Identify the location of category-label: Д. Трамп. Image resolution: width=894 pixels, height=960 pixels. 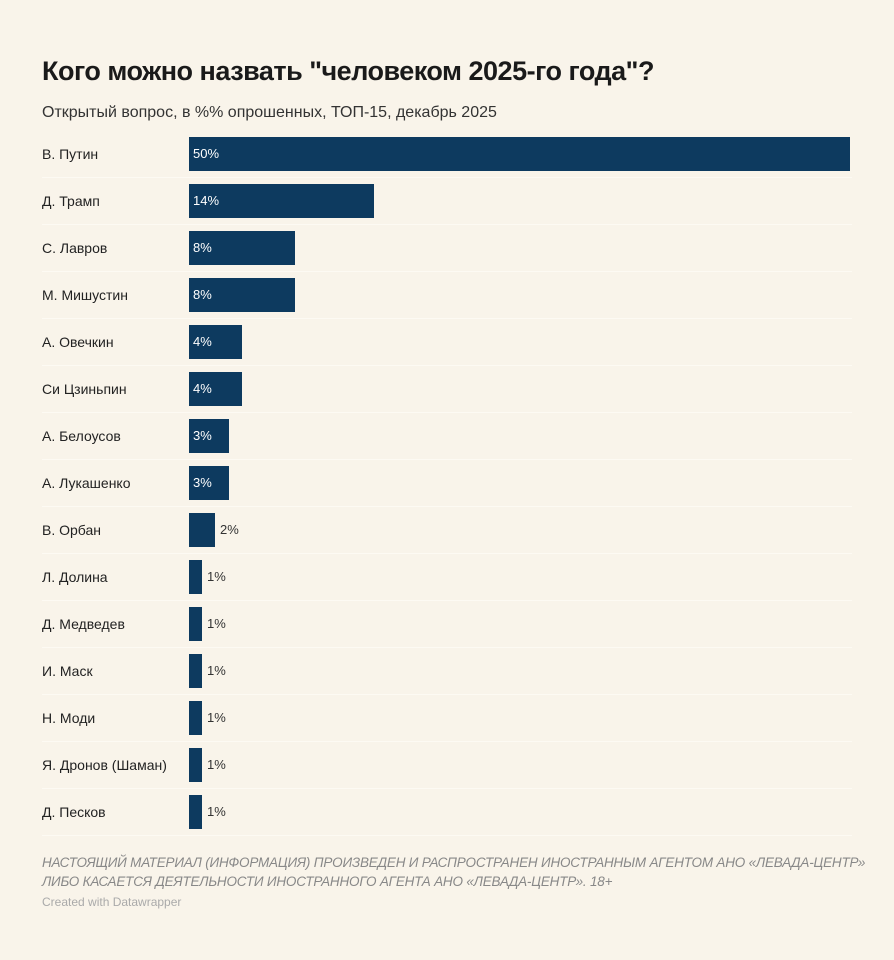
(71, 201).